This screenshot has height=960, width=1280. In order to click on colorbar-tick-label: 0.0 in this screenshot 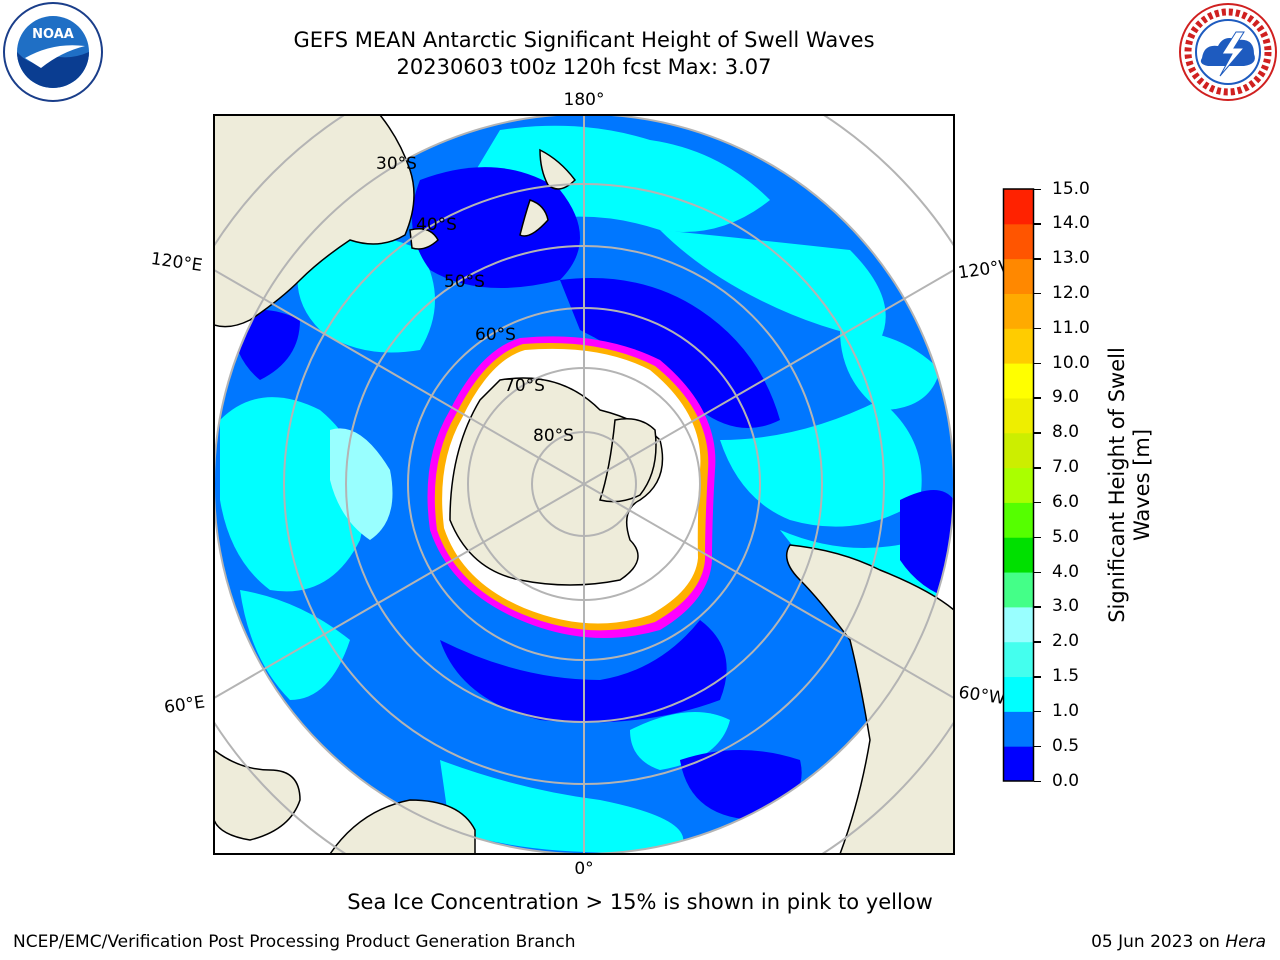, I will do `click(1066, 780)`.